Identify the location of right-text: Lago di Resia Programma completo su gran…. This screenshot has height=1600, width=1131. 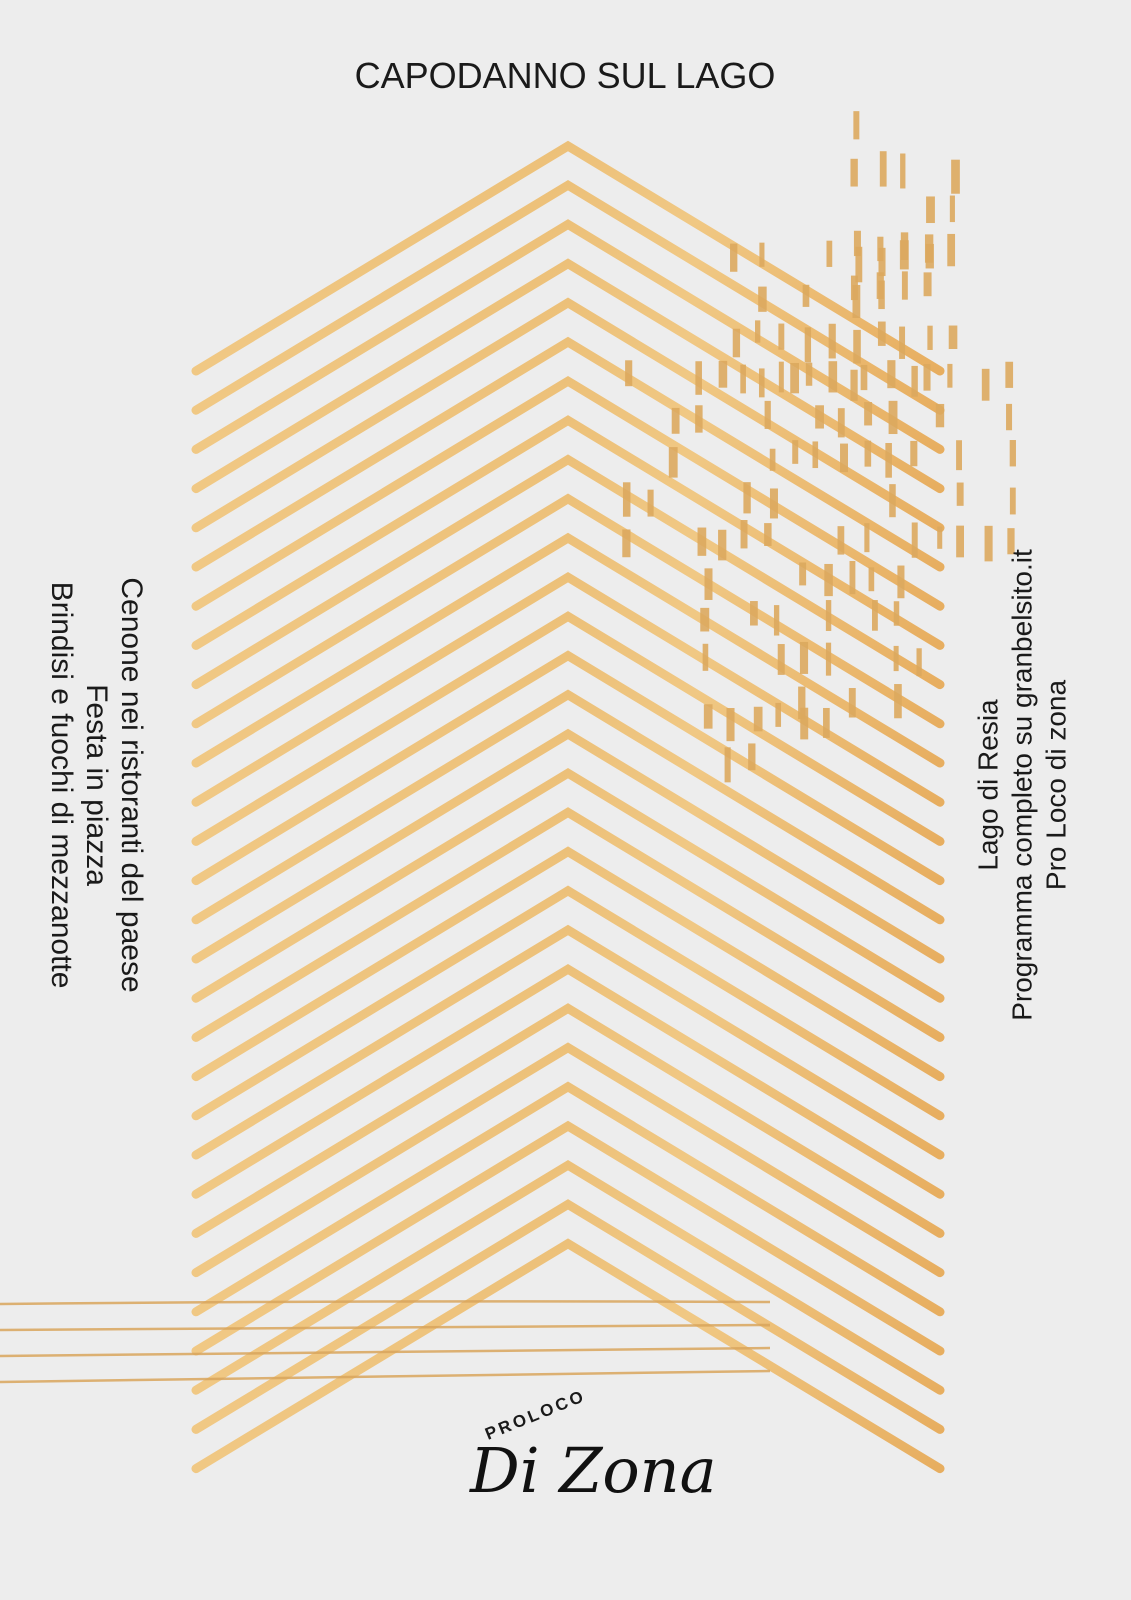
(1021, 785).